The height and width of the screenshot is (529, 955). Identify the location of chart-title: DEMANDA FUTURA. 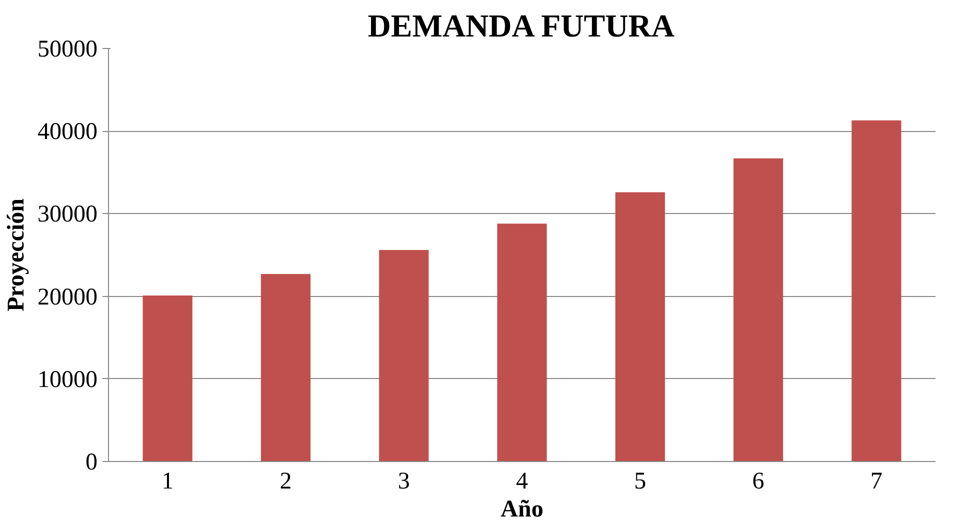
(521, 26).